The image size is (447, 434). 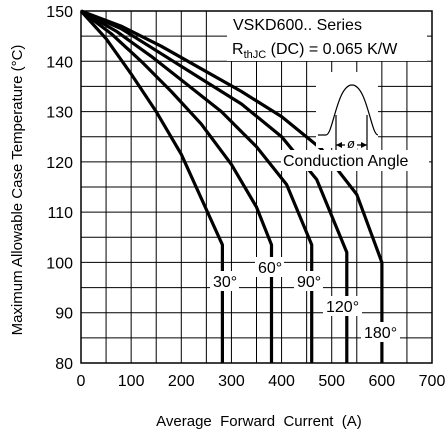 I want to click on rth-subscript: thJC, so click(x=255, y=55).